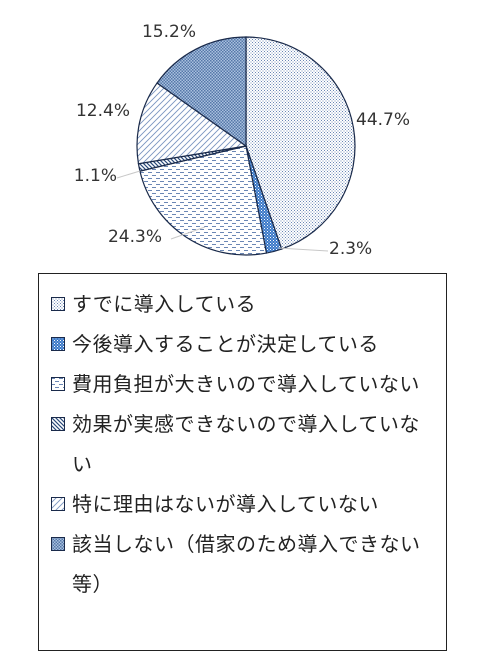 The height and width of the screenshot is (663, 477). I want to click on legend-label: 費用負担が大きいので導入していない, so click(246, 384).